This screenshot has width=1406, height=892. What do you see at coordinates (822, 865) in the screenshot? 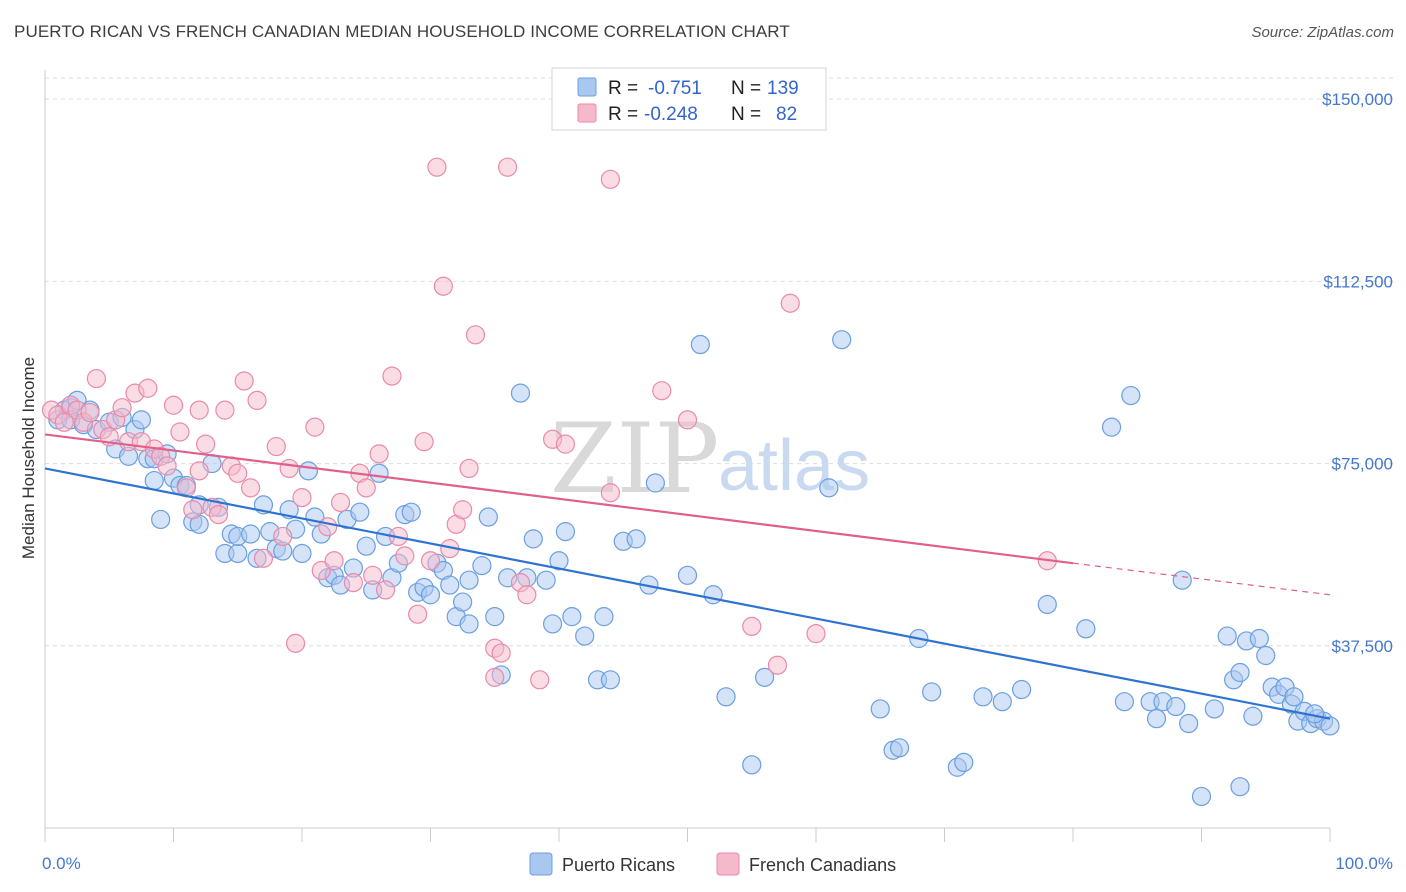
I see `legend-label-french-canadians: French Canadians` at bounding box center [822, 865].